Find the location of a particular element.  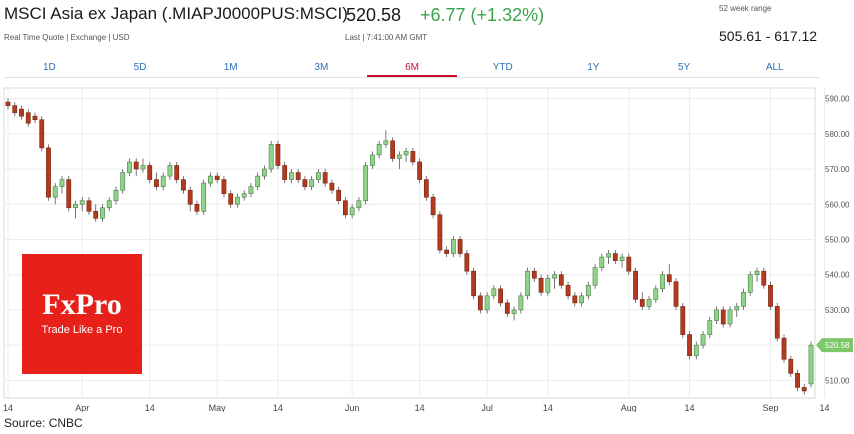

logo-tagline: Trade Like a Pro is located at coordinates (82, 330).